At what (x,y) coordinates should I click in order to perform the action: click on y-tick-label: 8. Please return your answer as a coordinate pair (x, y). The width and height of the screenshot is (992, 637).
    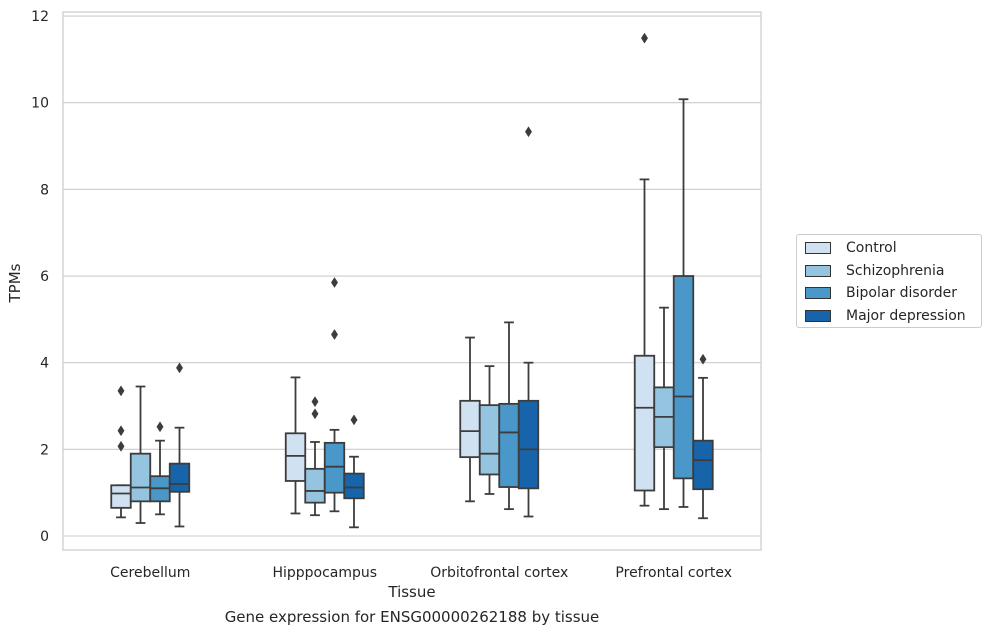
    Looking at the image, I should click on (44, 190).